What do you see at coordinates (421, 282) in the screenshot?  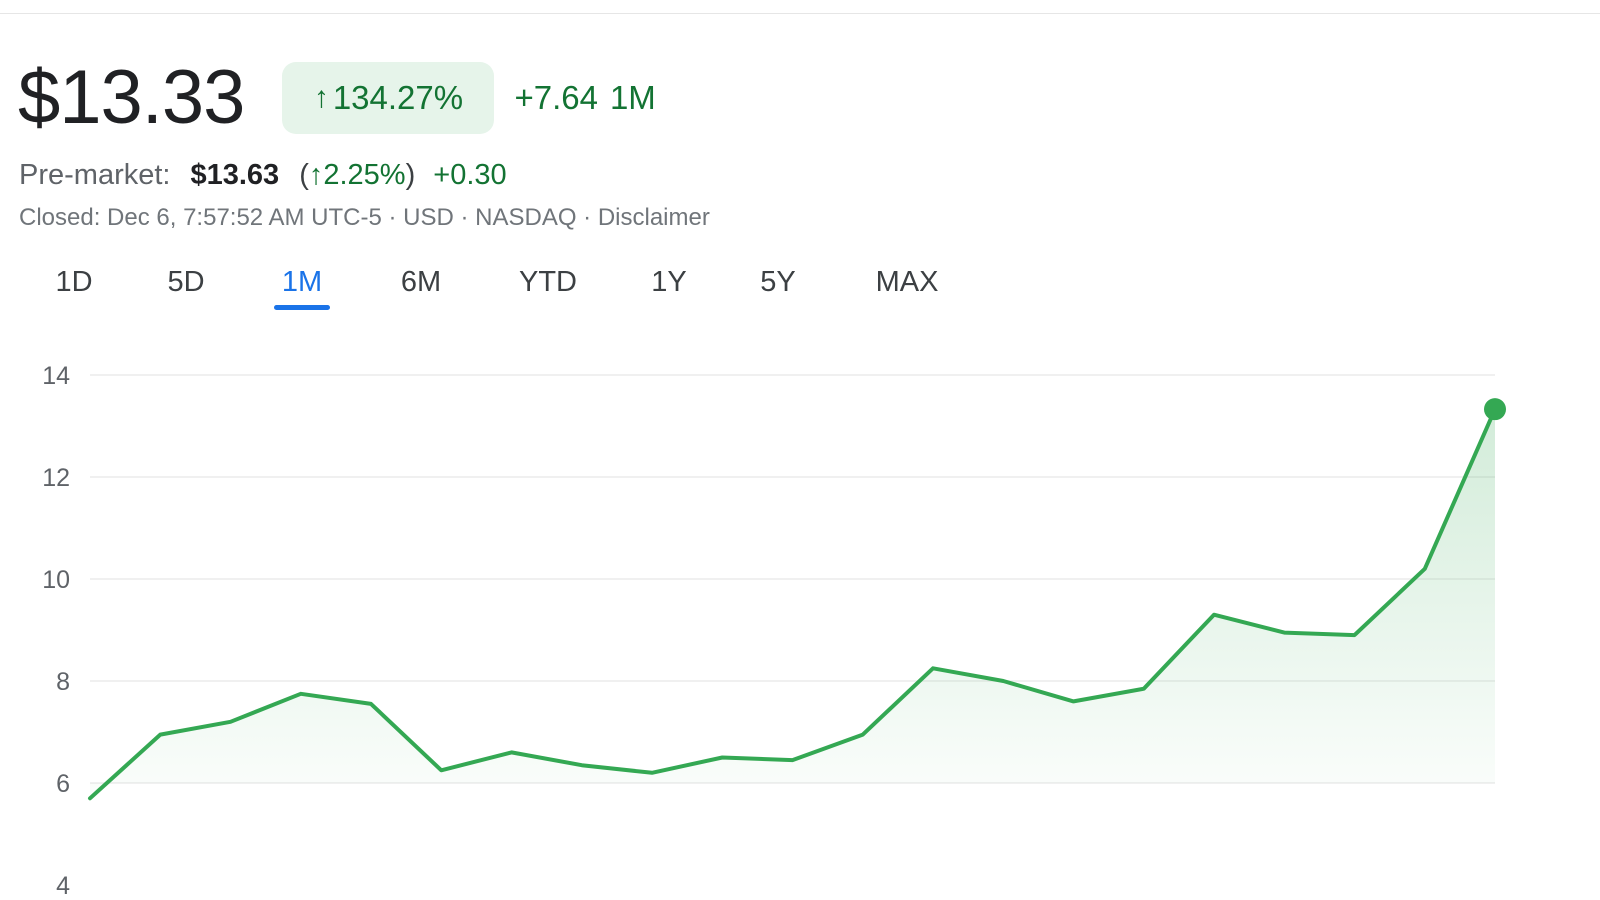 I see `tab-6m: 6M` at bounding box center [421, 282].